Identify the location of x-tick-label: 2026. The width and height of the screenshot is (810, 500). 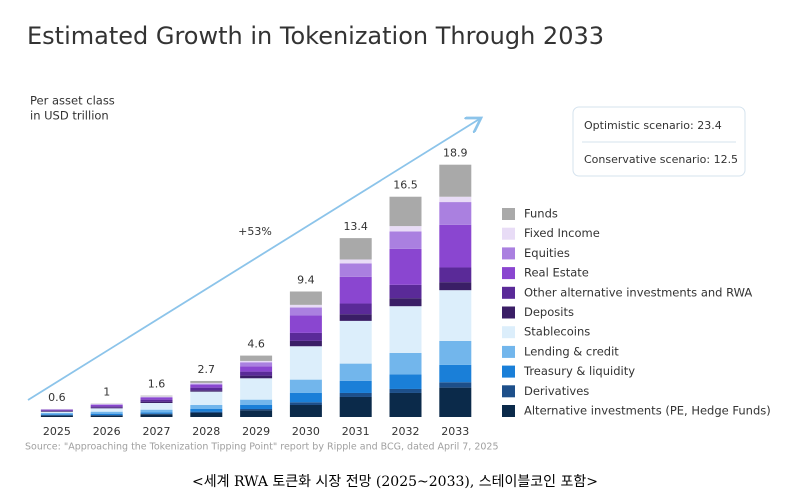
(107, 431).